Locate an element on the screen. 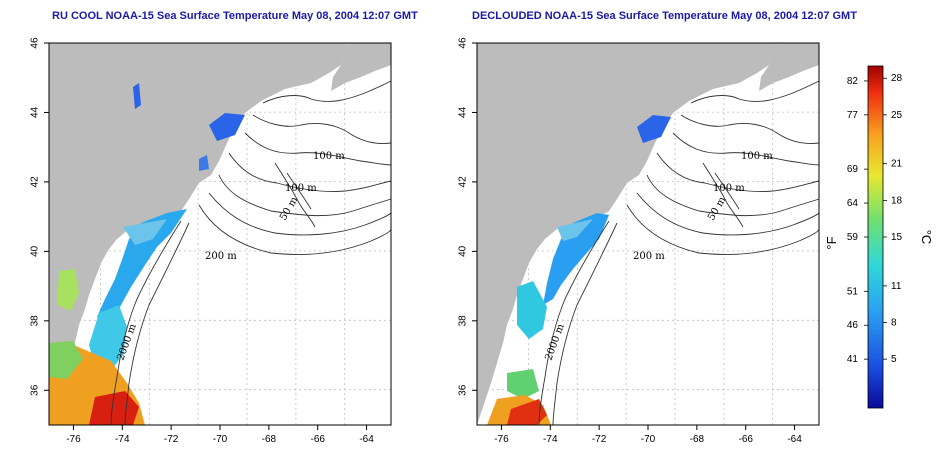  fahrenheit-tick-label: 82 is located at coordinates (853, 81).